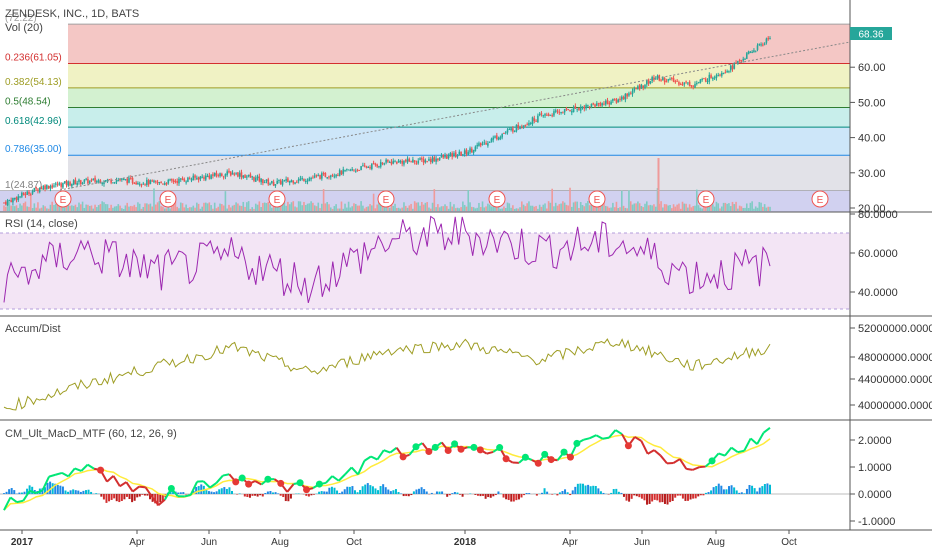  Describe the element at coordinates (33, 329) in the screenshot. I see `accum-dist-title: Accum/Dist` at that location.